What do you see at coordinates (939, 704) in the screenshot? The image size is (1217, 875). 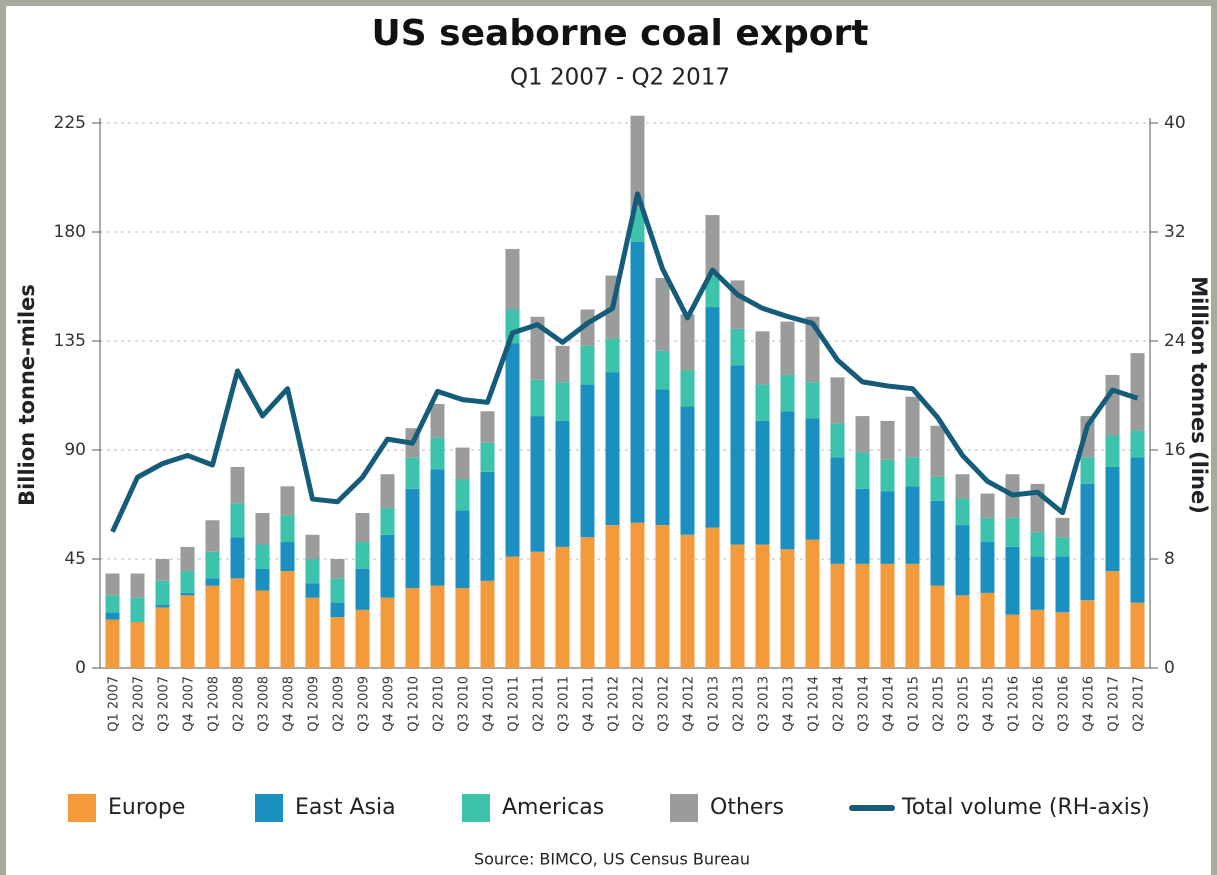 I see `x-tick-label: Q2 2015` at bounding box center [939, 704].